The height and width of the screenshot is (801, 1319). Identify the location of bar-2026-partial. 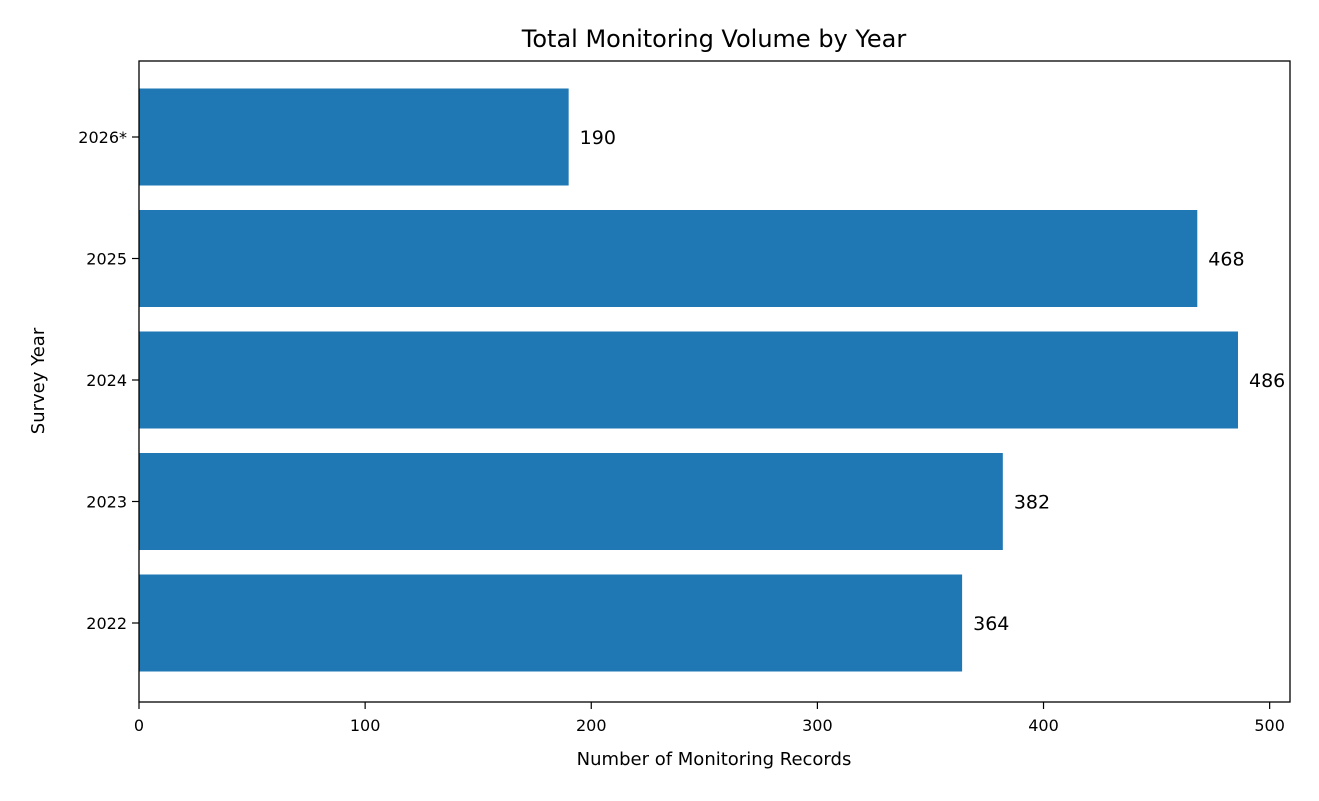
(354, 137).